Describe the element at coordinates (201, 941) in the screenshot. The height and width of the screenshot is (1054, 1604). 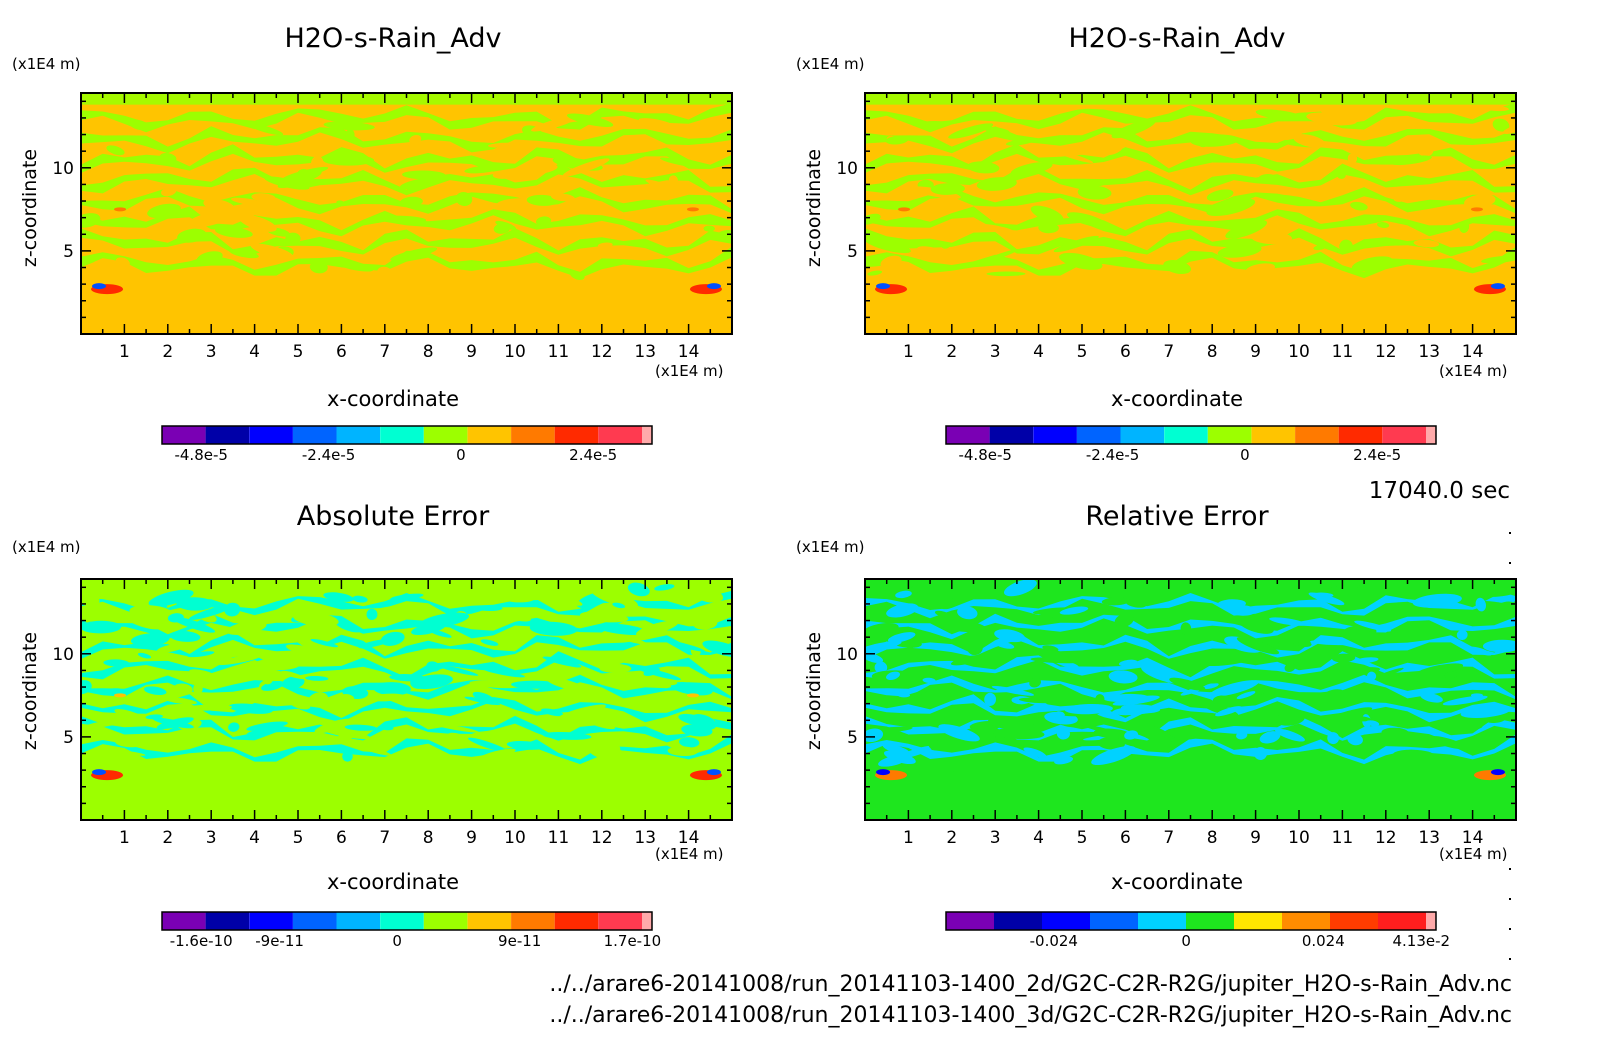
I see `colorbar-tick-label: -1.6e-10` at that location.